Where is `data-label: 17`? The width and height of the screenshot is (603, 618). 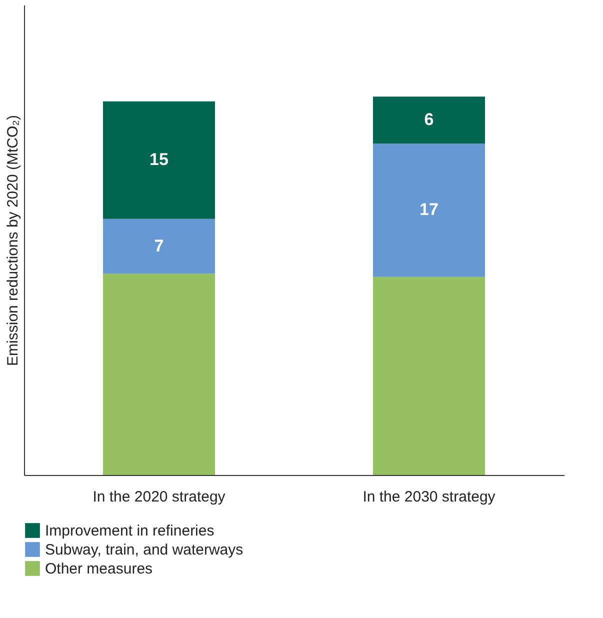
data-label: 17 is located at coordinates (429, 210).